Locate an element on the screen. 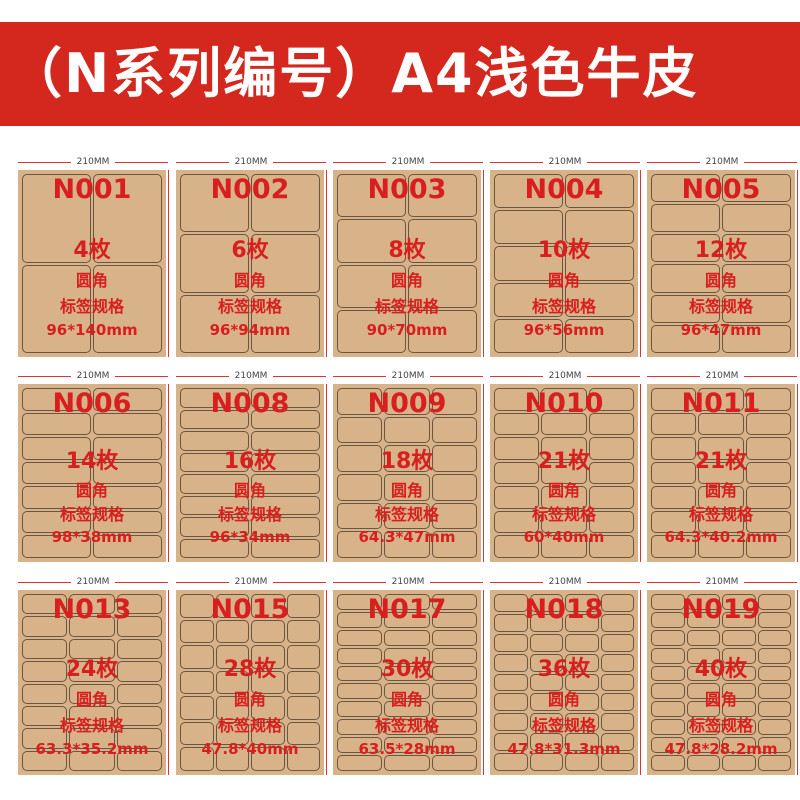 The image size is (800, 800). title-banner: （N系列编号）A4浅色牛皮 is located at coordinates (400, 74).